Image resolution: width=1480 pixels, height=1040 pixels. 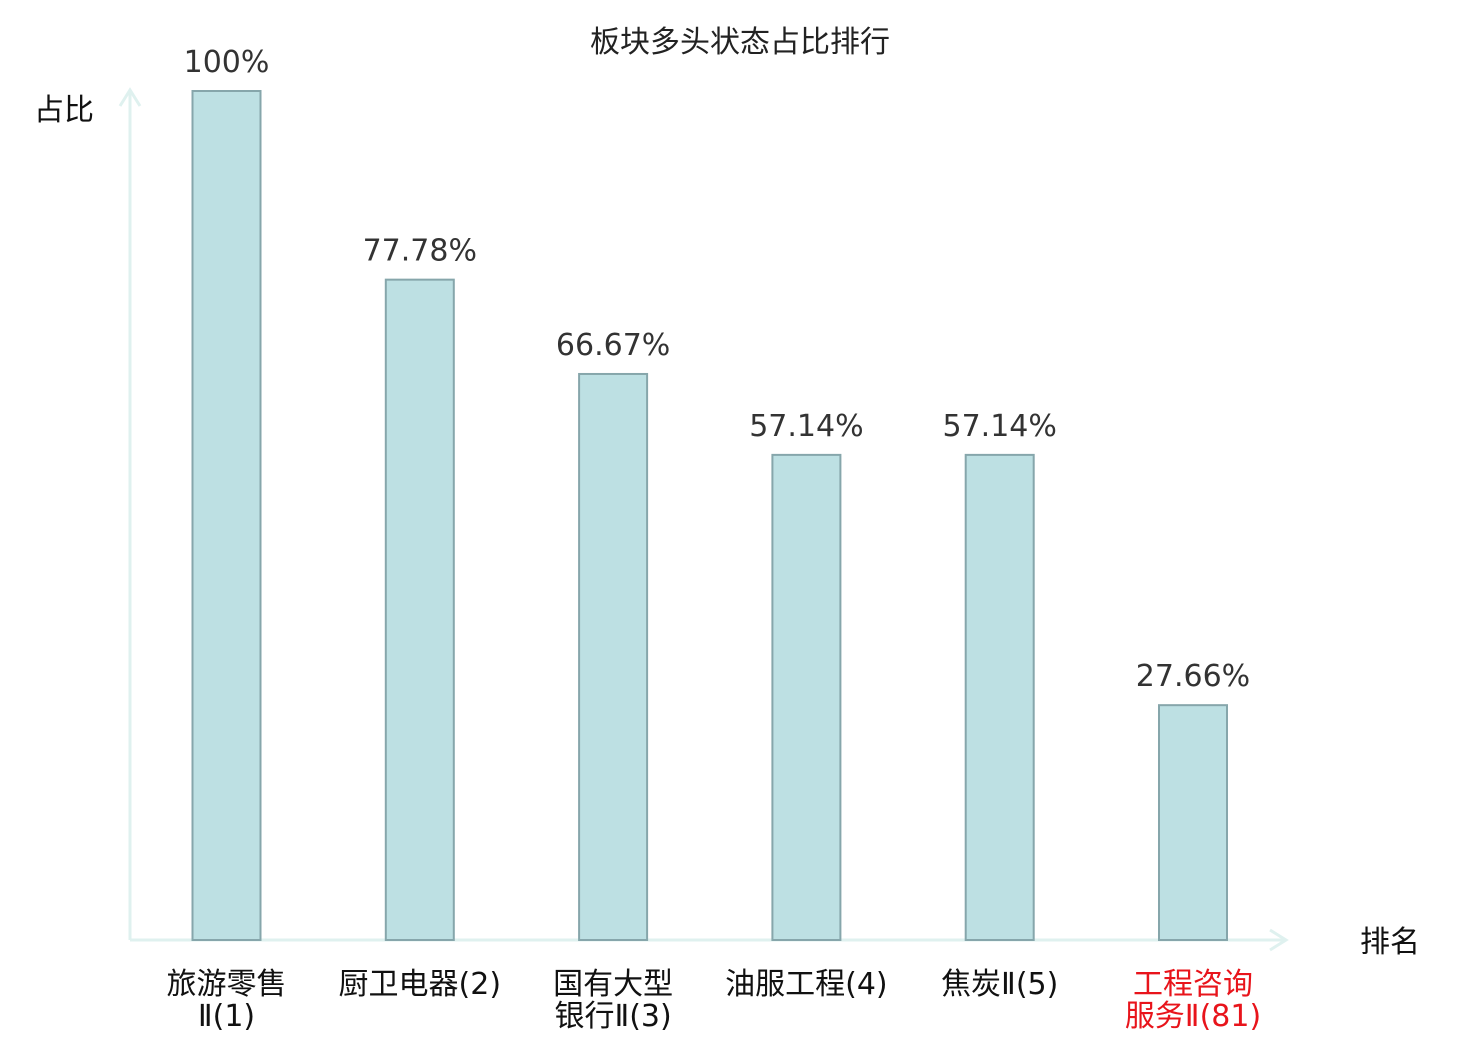 I want to click on bar-value-label: 100%, so click(x=227, y=62).